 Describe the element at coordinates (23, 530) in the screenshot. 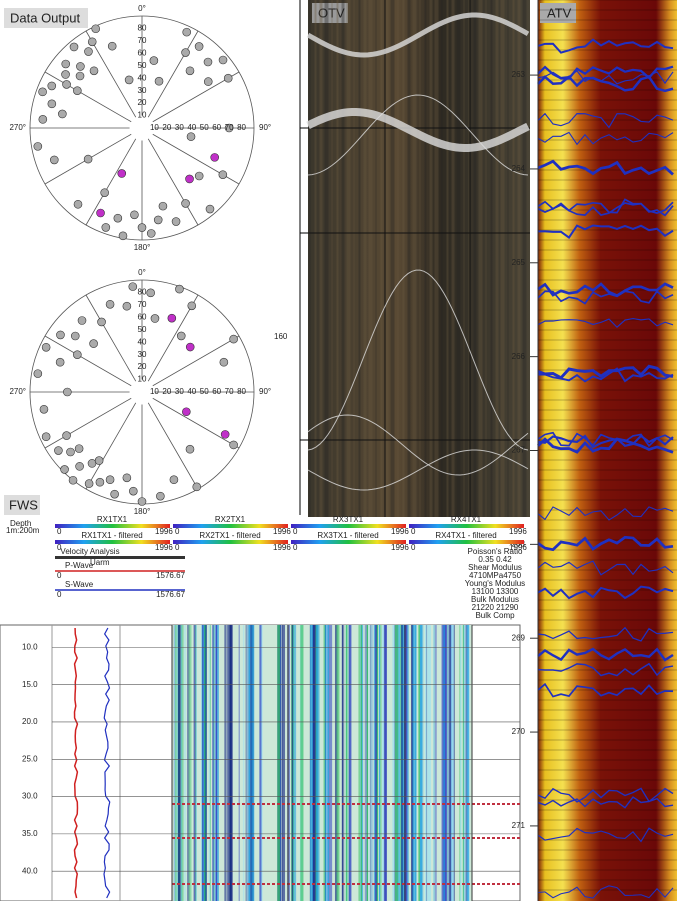

I see `legend-text: 1m:200m` at that location.